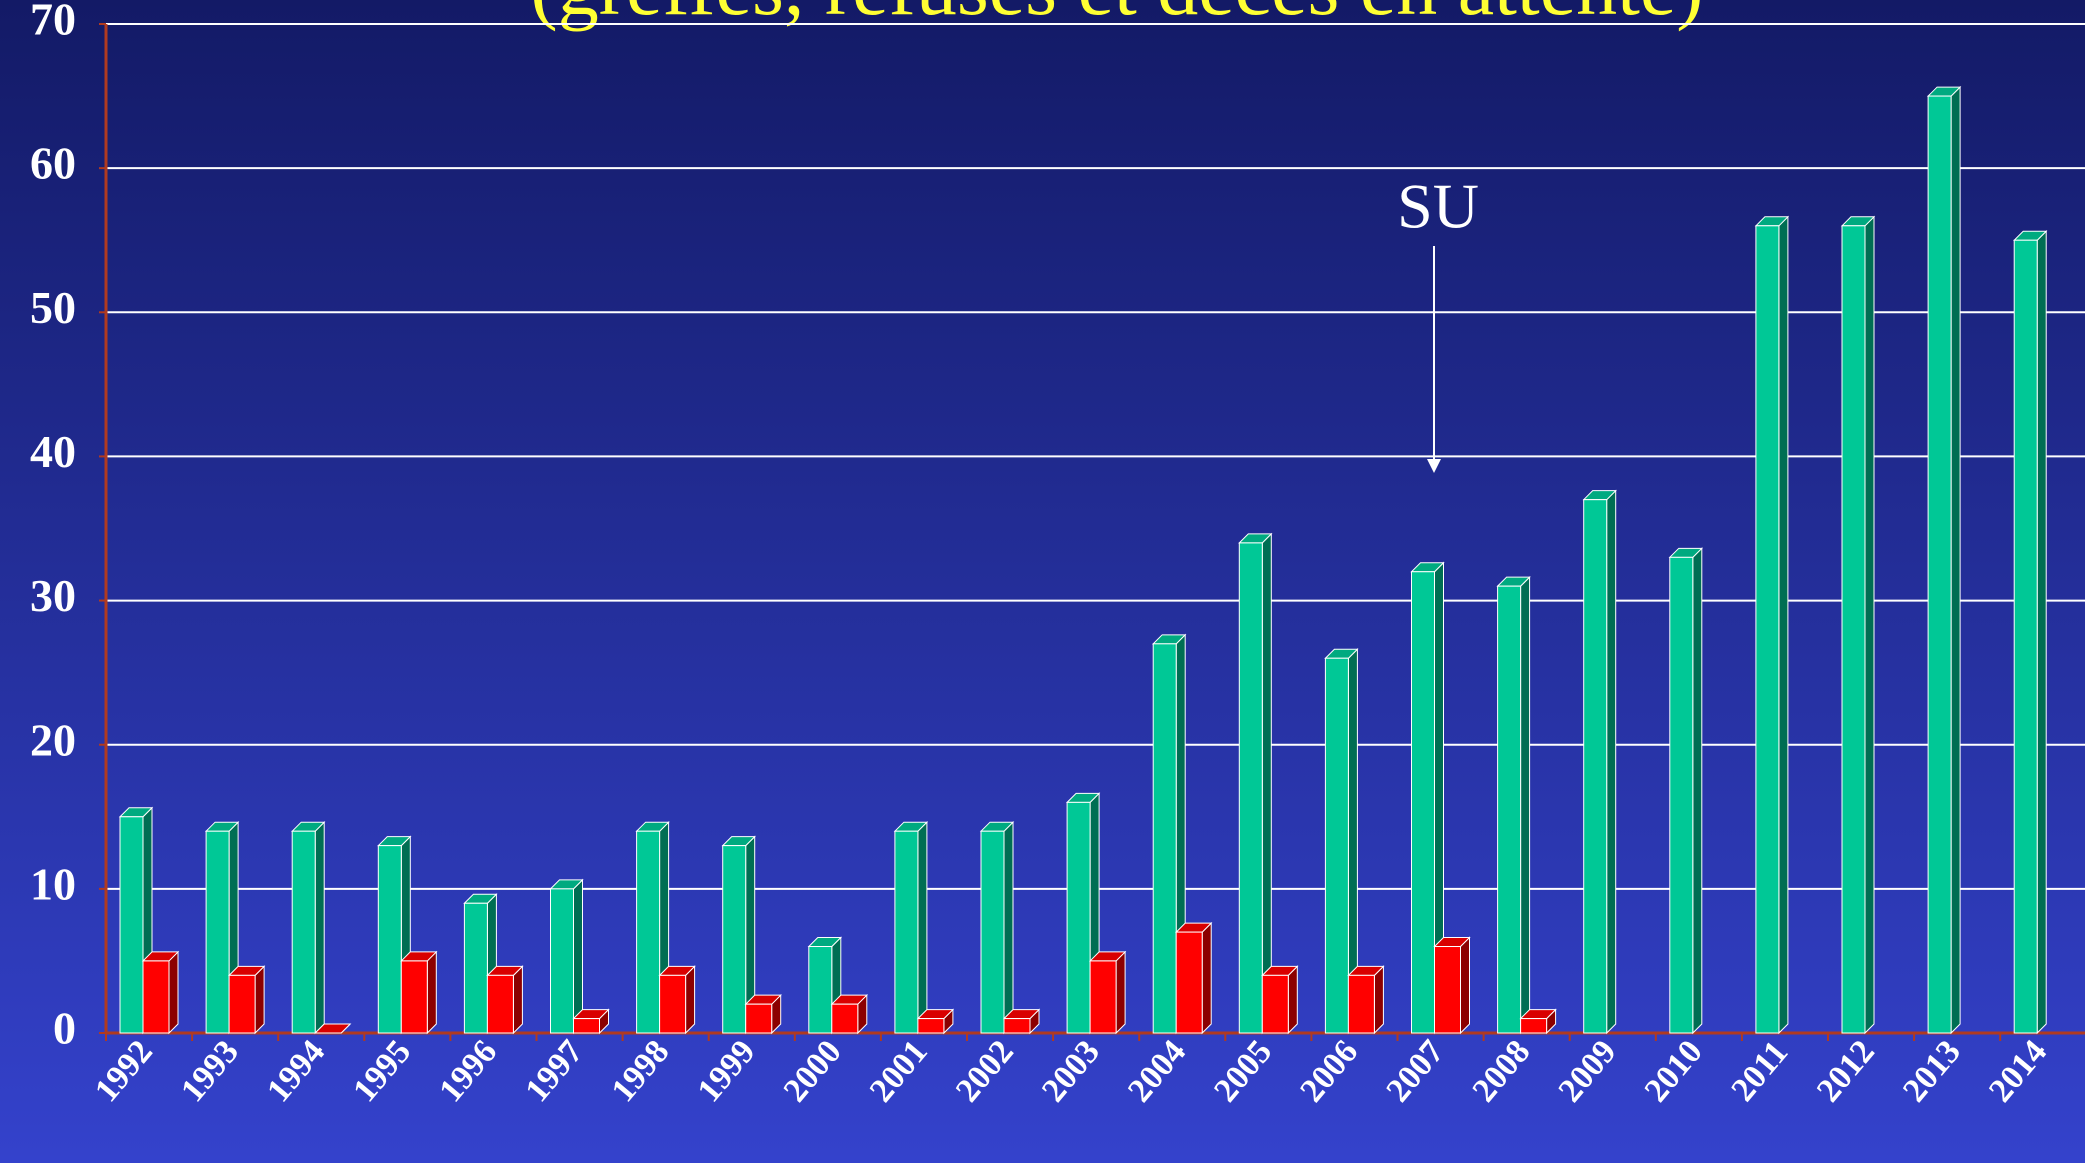 The image size is (2085, 1163). Describe the element at coordinates (53, 883) in the screenshot. I see `y-tick-label: 10` at that location.